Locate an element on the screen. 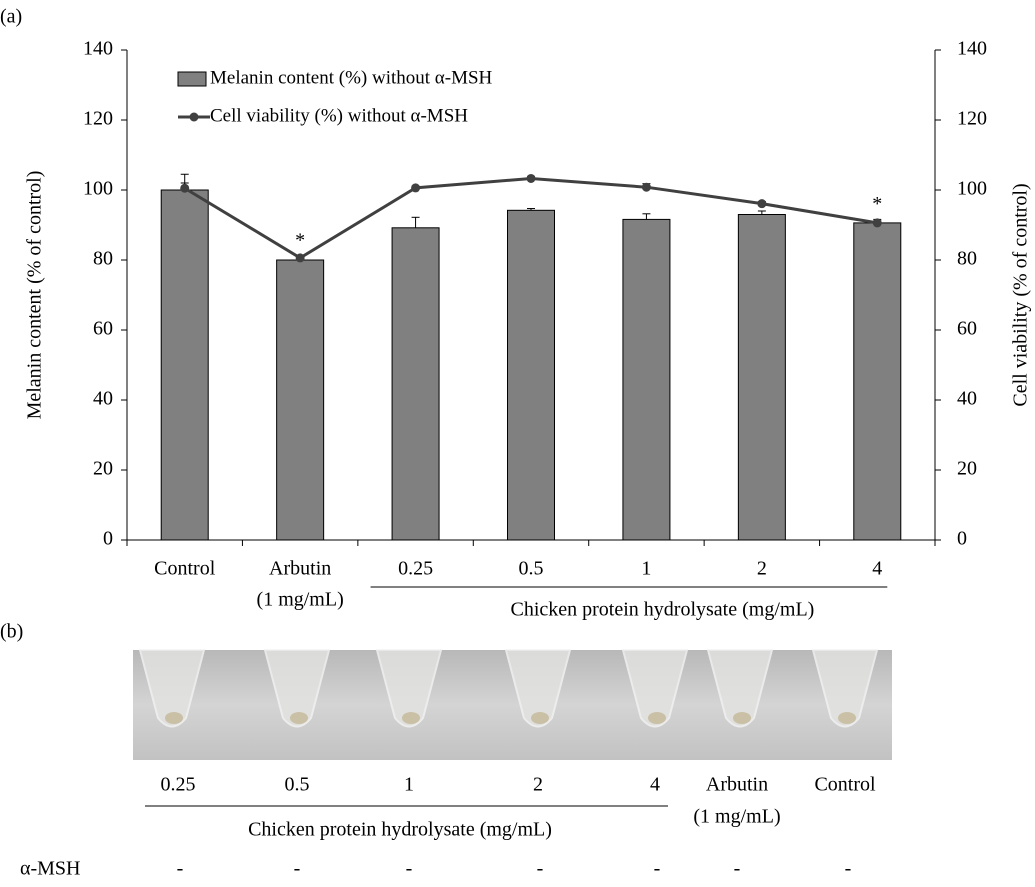  x-tick-label: Control is located at coordinates (185, 569).